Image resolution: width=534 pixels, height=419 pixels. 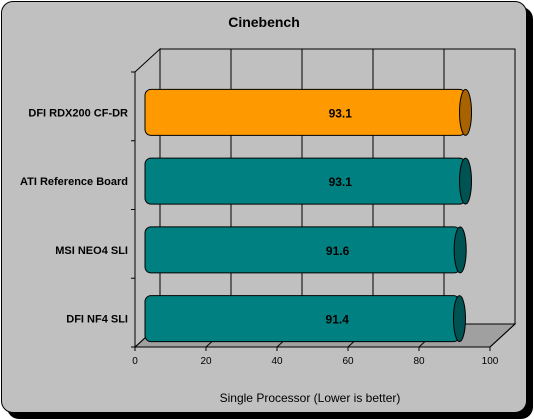 What do you see at coordinates (348, 361) in the screenshot?
I see `x-tick-label: 60` at bounding box center [348, 361].